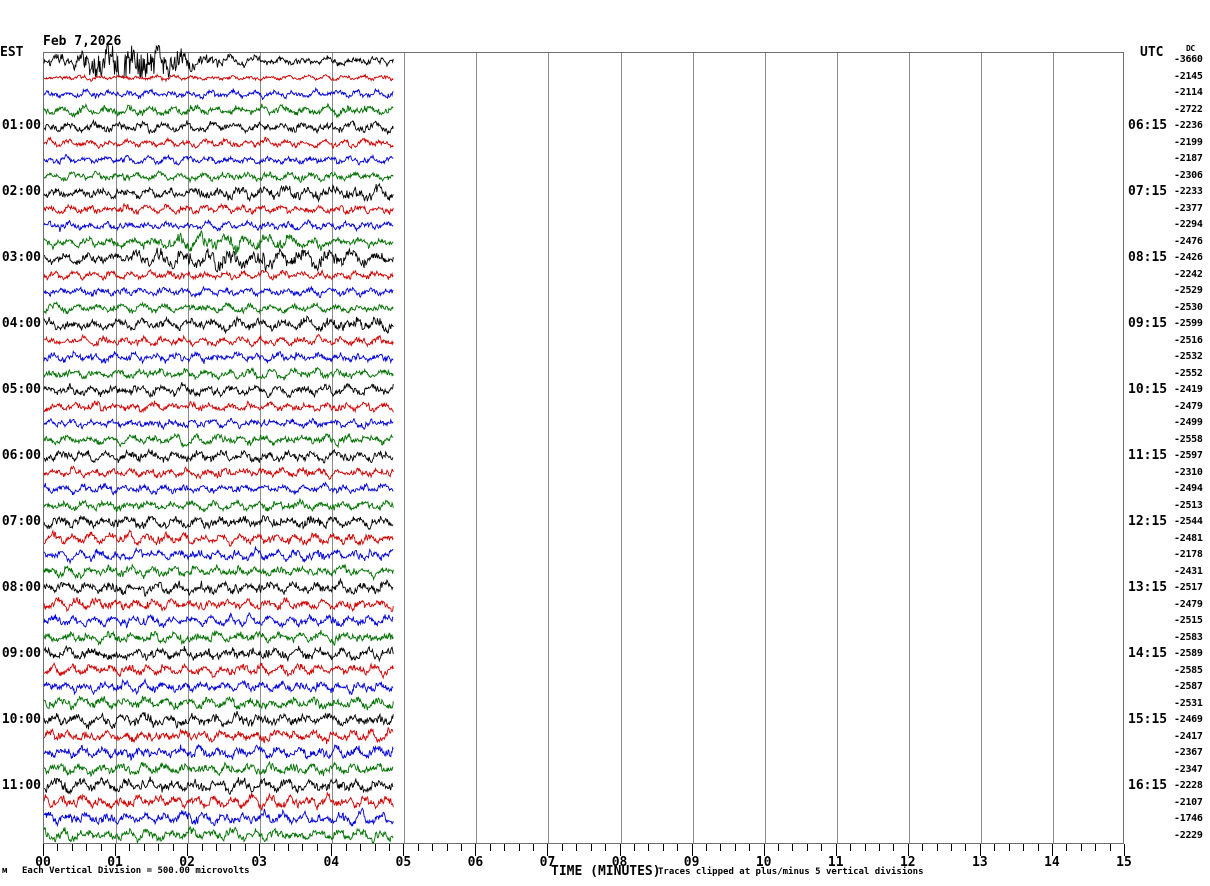 The width and height of the screenshot is (1210, 886). Describe the element at coordinates (1188, 241) in the screenshot. I see `dc-value: -2476` at that location.